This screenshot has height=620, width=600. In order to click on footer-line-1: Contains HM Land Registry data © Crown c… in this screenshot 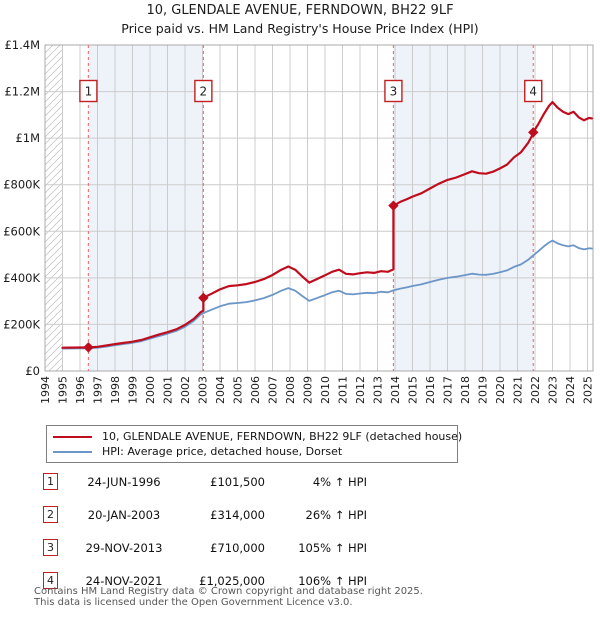, I will do `click(228, 591)`.